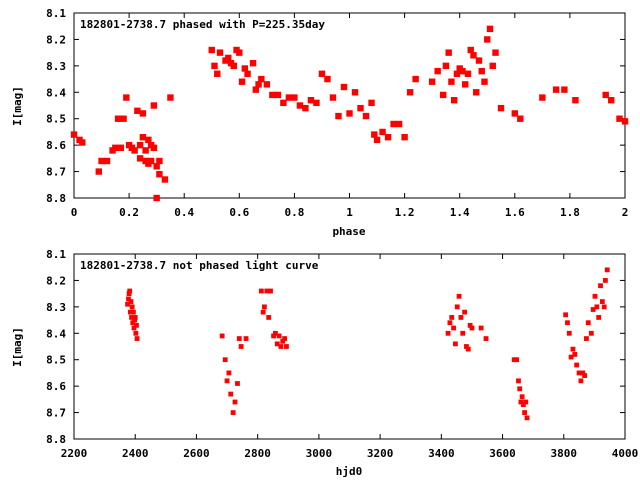 Image resolution: width=640 pixels, height=480 pixels. I want to click on y-tick-label: 8.3, so click(56, 307).